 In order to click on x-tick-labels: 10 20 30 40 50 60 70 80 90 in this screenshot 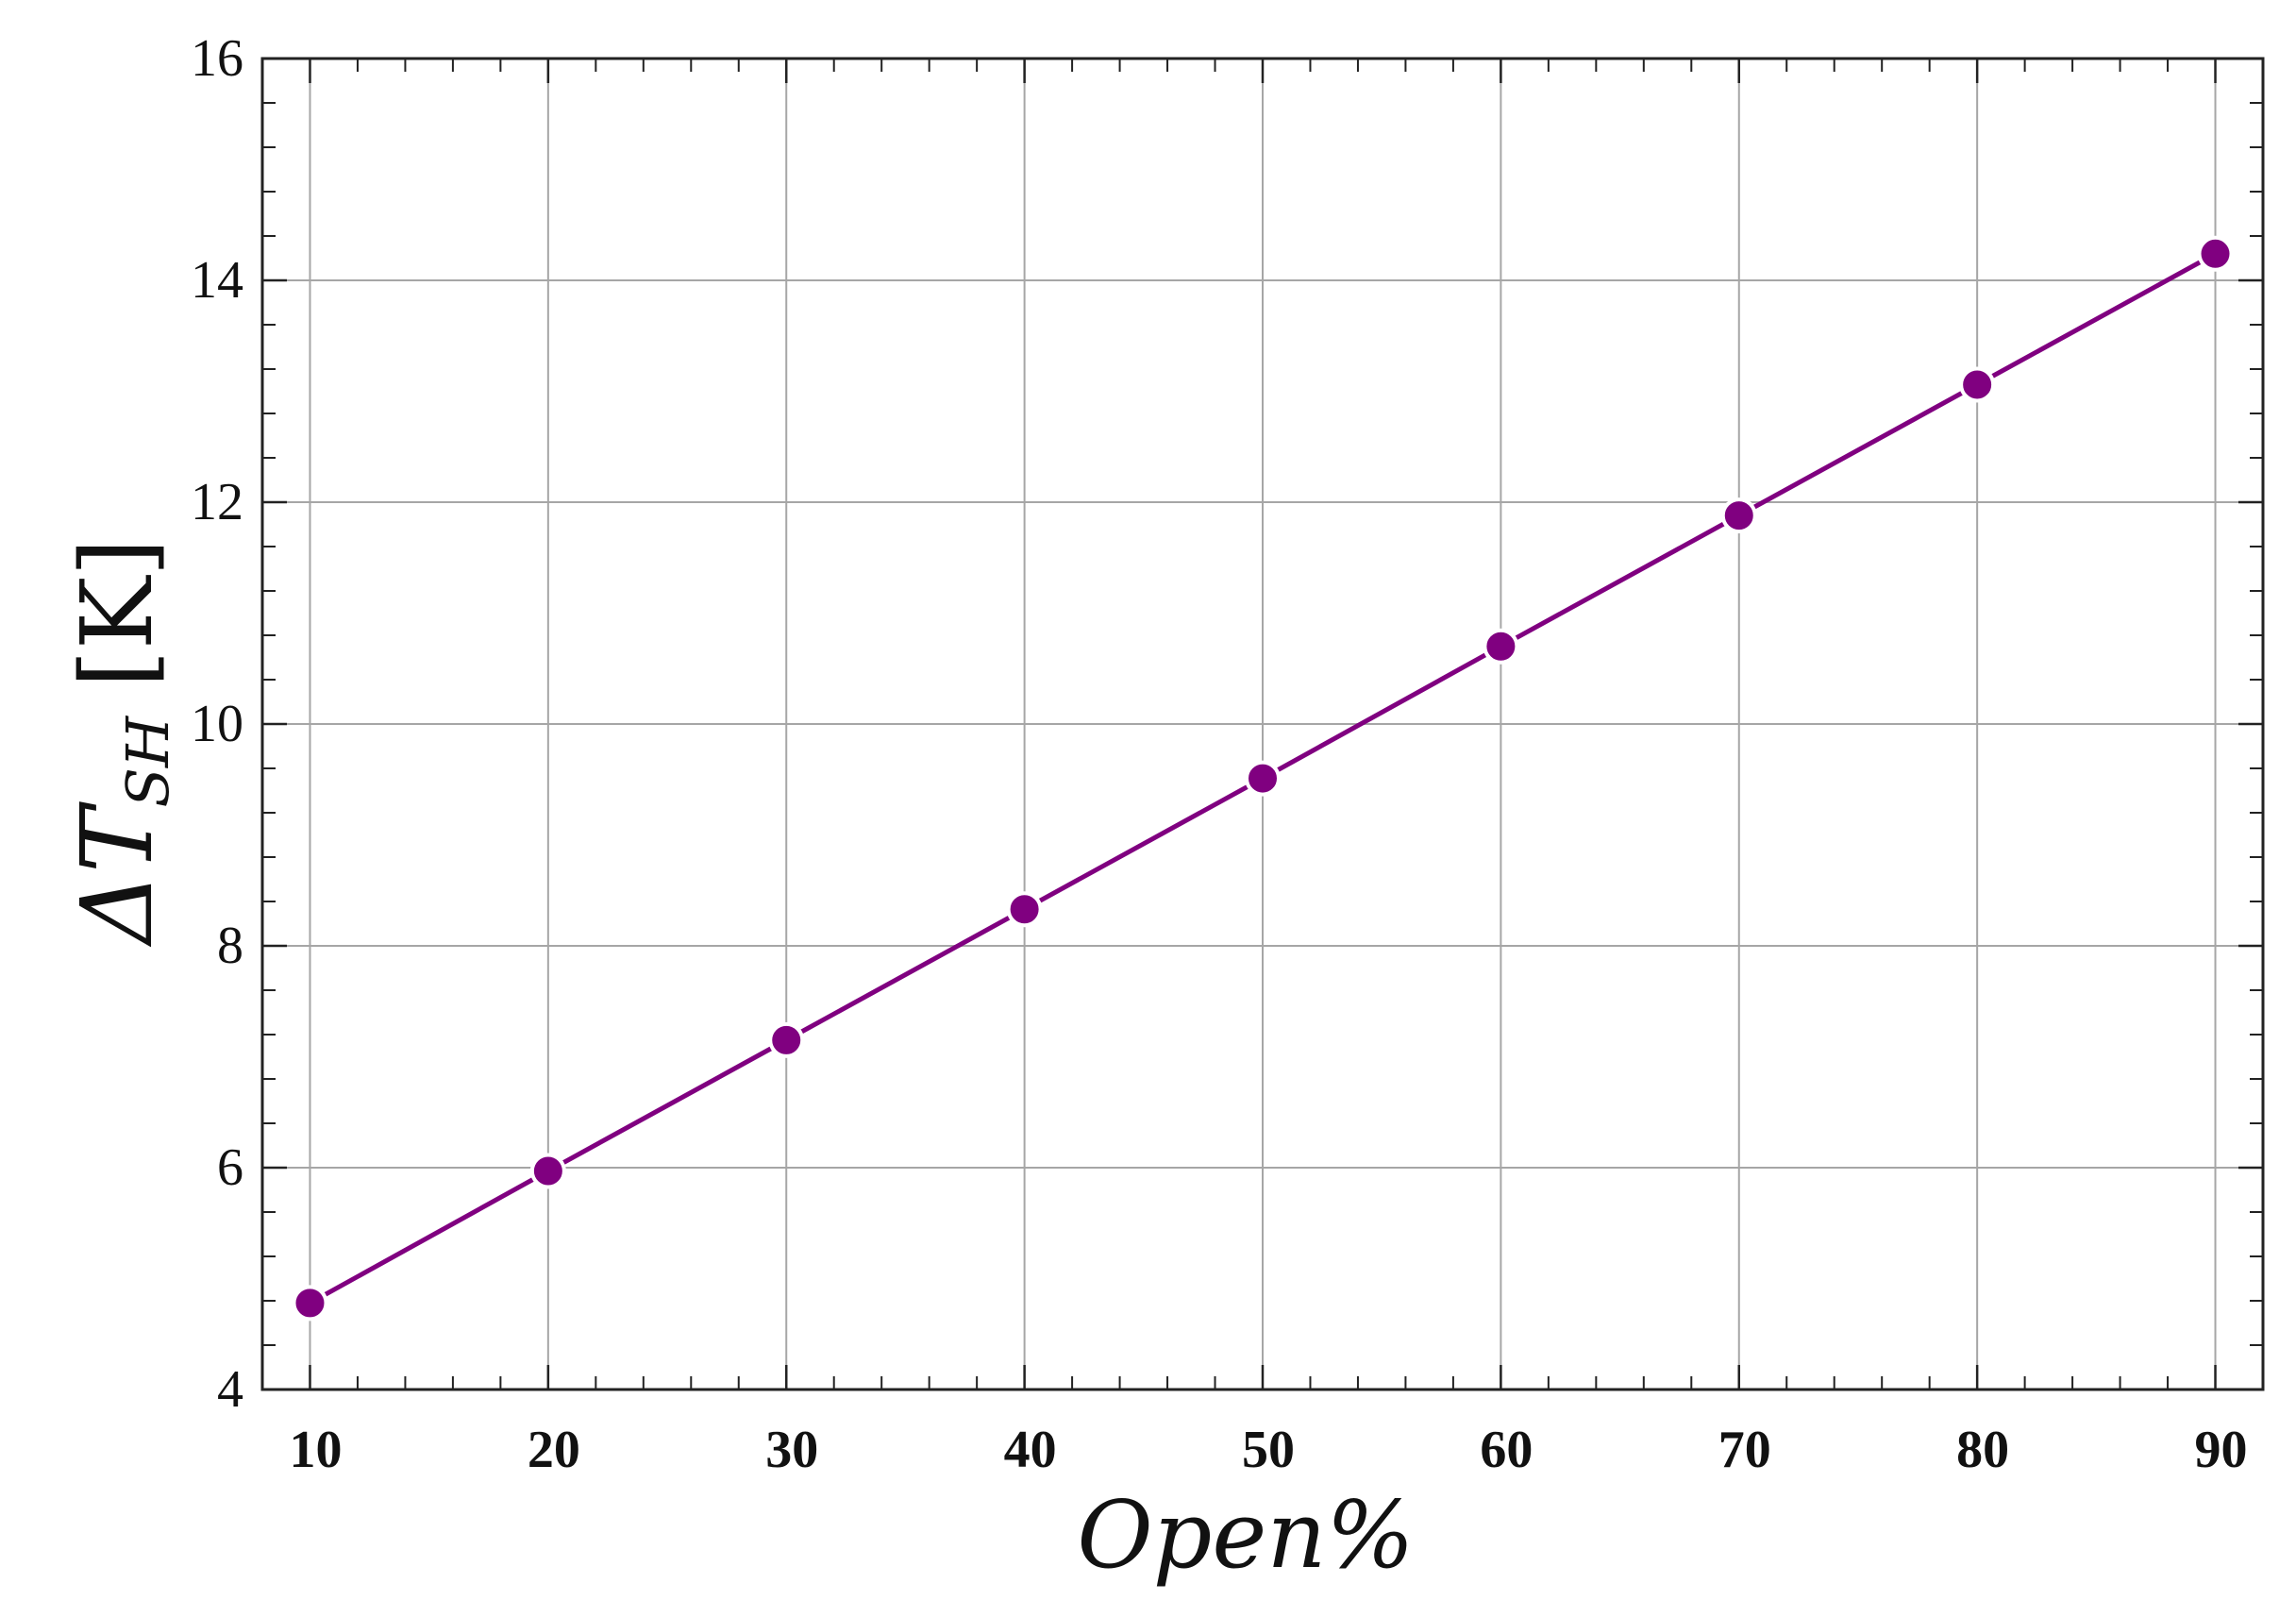, I will do `click(1268, 1450)`.